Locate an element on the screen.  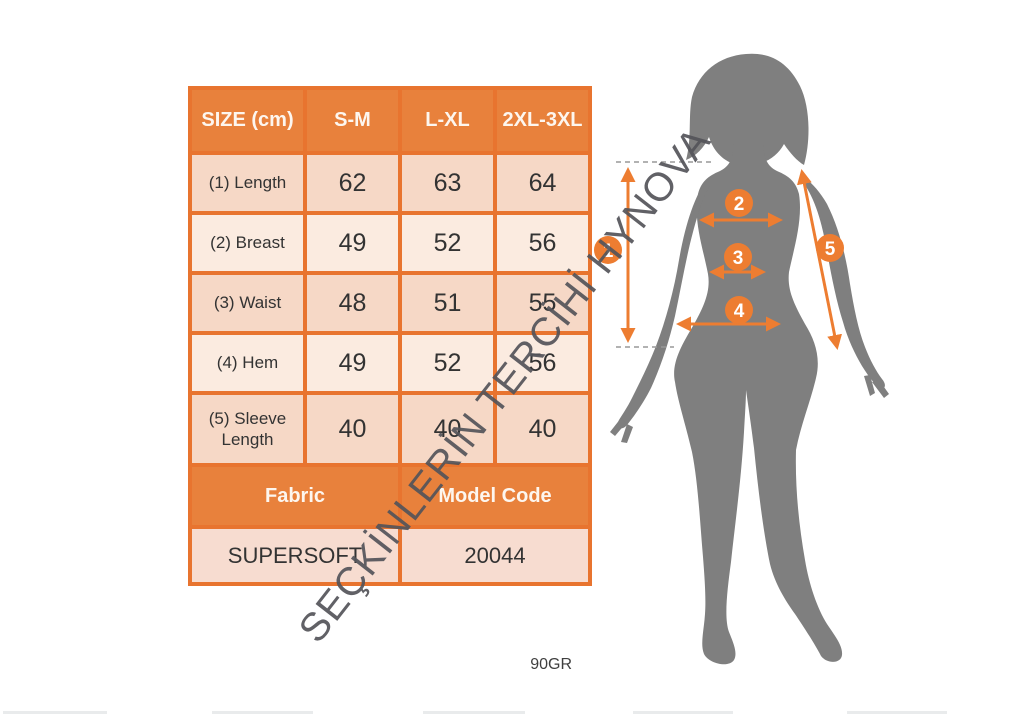
marker-5-label: 5 is located at coordinates (830, 249).